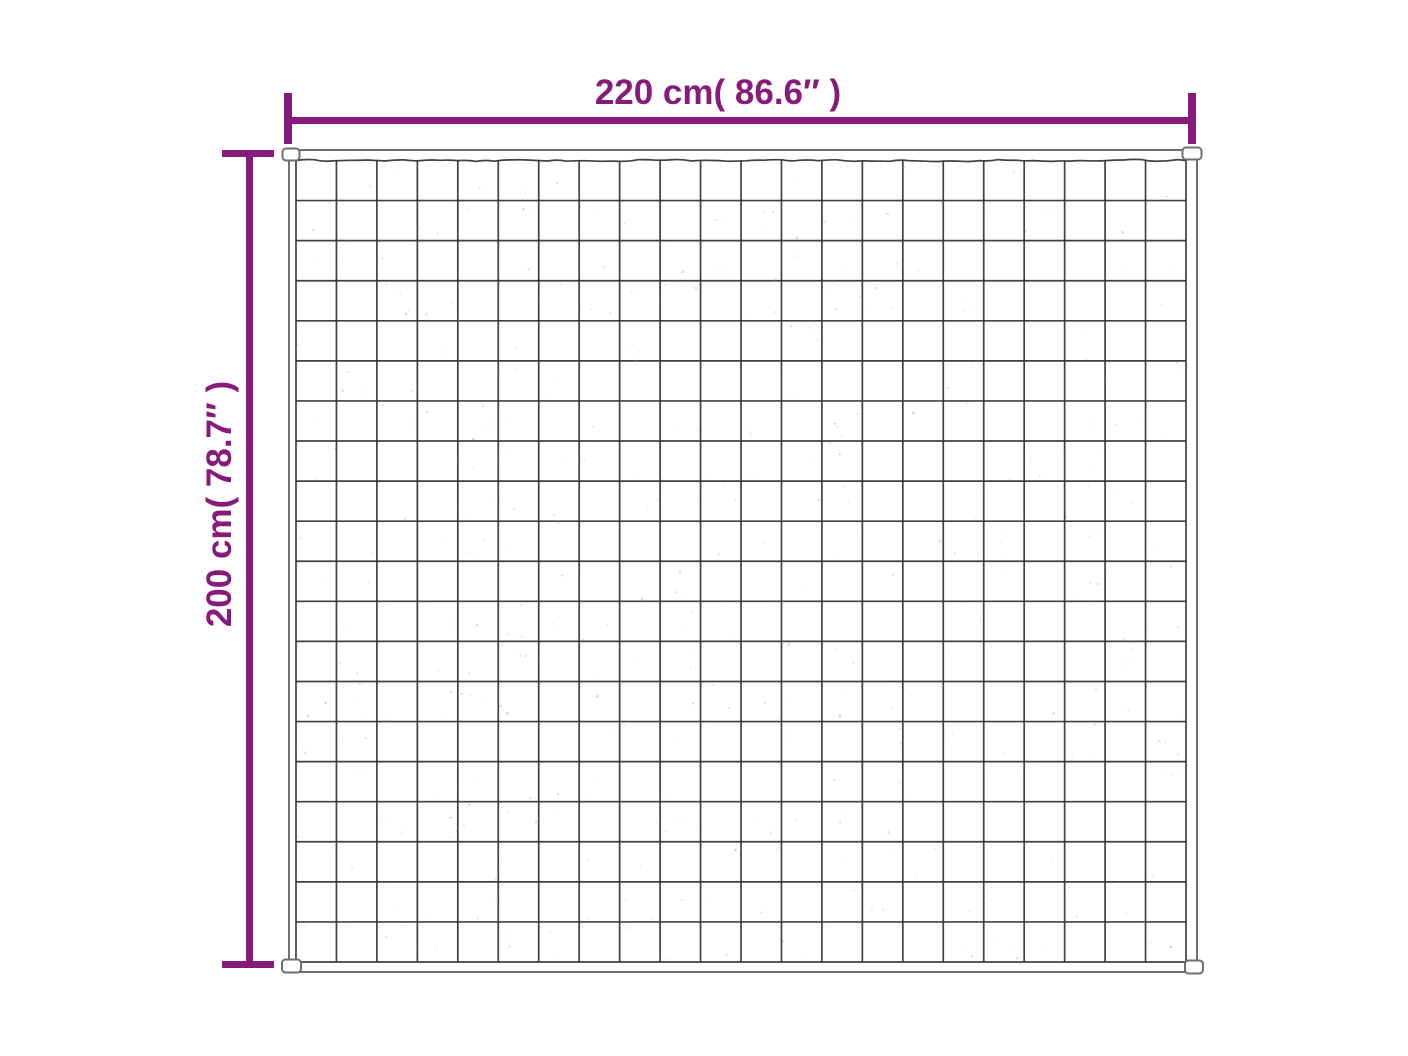 Image resolution: width=1408 pixels, height=1056 pixels. Describe the element at coordinates (288, 118) in the screenshot. I see `width-dimension-left-tick` at that location.